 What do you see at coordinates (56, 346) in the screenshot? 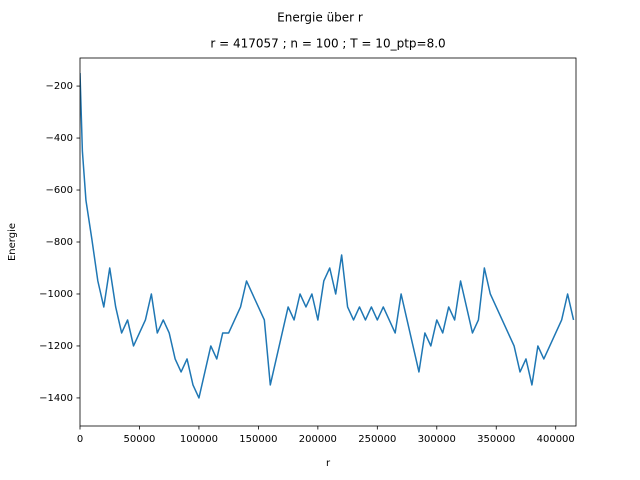
I see `y-tick-label: −1200` at bounding box center [56, 346].